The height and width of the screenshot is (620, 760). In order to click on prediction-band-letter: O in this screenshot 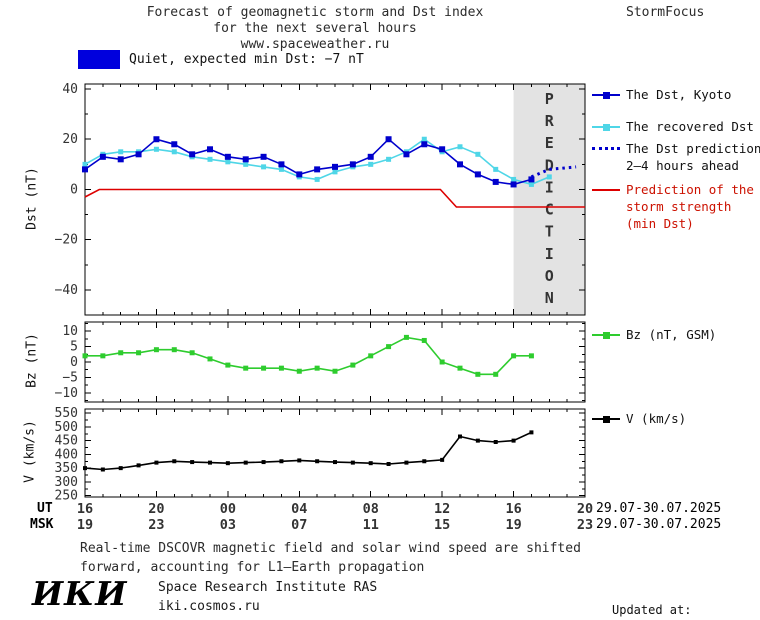, I will do `click(549, 276)`.